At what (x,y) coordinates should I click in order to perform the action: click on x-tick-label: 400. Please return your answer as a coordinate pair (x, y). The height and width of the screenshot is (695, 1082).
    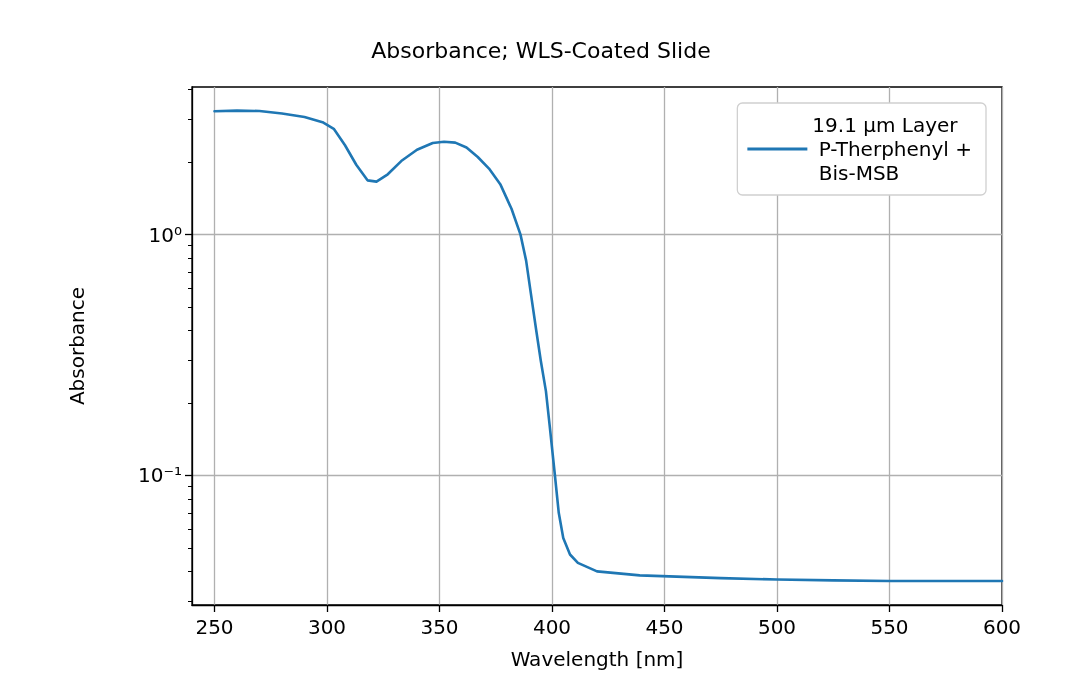
    Looking at the image, I should click on (552, 627).